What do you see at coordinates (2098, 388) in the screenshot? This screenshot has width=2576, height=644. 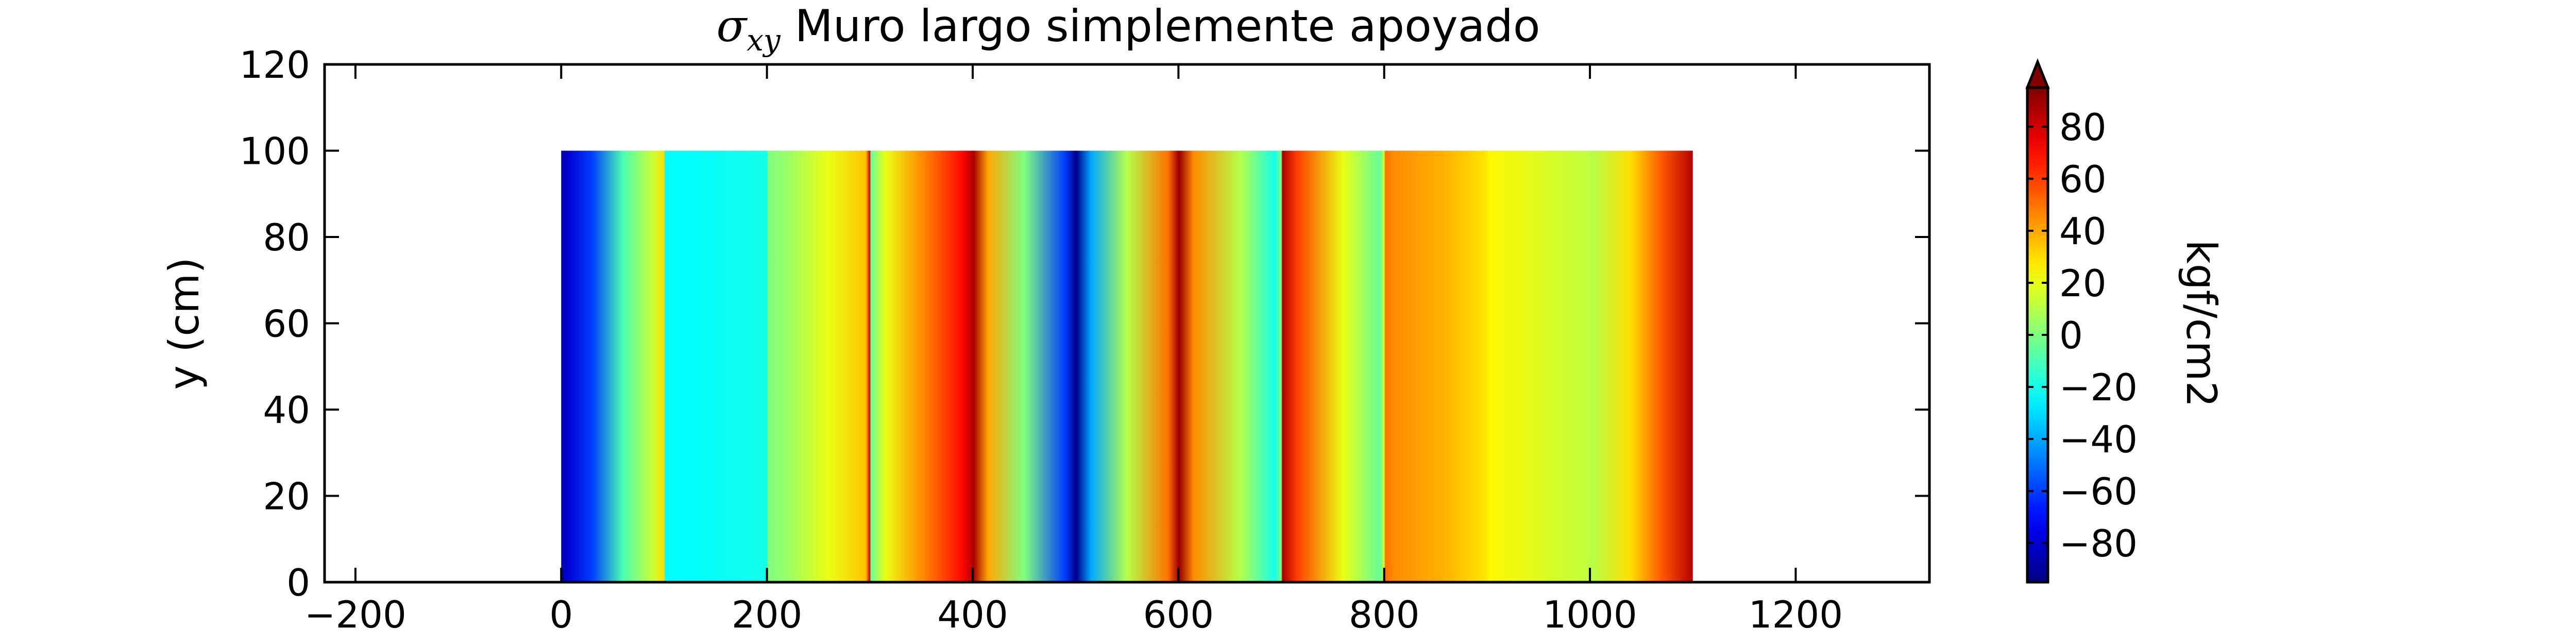 I see `colorbar-tick-label: −20` at bounding box center [2098, 388].